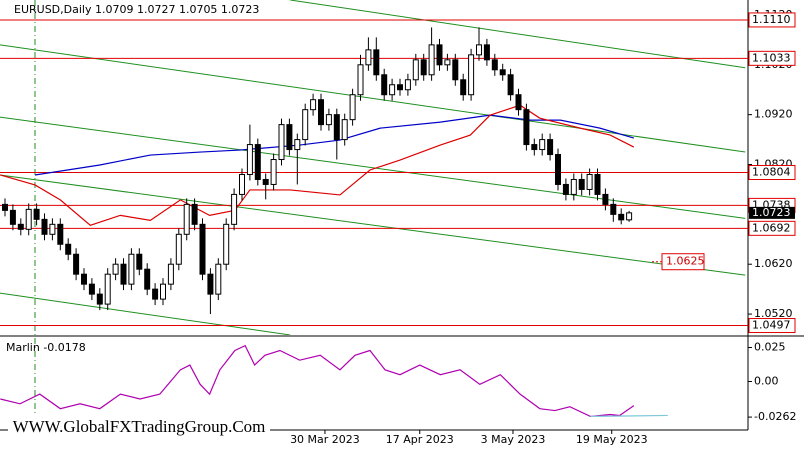 The height and width of the screenshot is (452, 804). I want to click on price-tag-box, so click(772, 212).